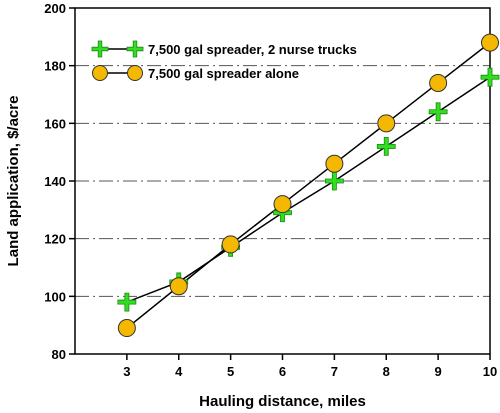 The height and width of the screenshot is (413, 500). What do you see at coordinates (282, 371) in the screenshot?
I see `x-tick-label: 6` at bounding box center [282, 371].